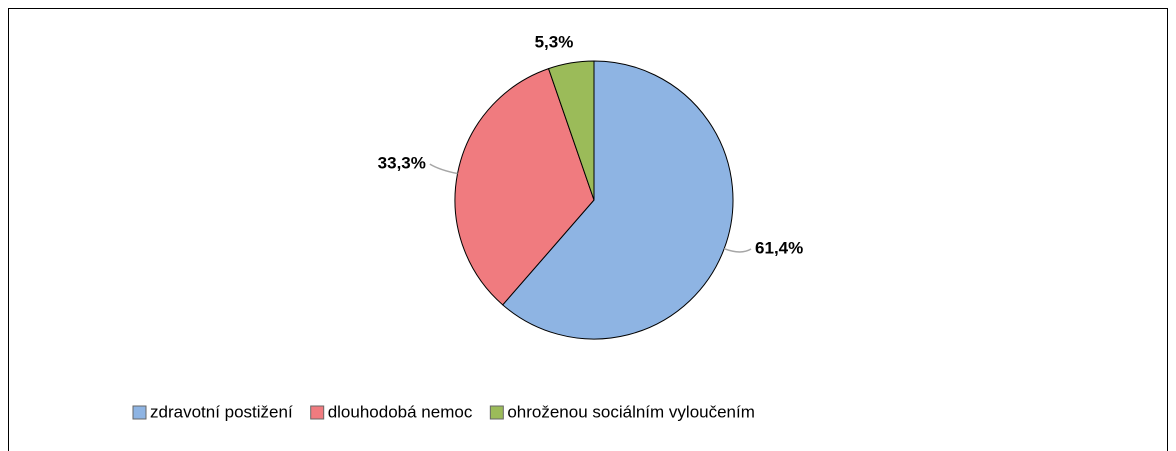 This screenshot has width=1176, height=451. What do you see at coordinates (221, 411) in the screenshot?
I see `legend-label: zdravotní postižení` at bounding box center [221, 411].